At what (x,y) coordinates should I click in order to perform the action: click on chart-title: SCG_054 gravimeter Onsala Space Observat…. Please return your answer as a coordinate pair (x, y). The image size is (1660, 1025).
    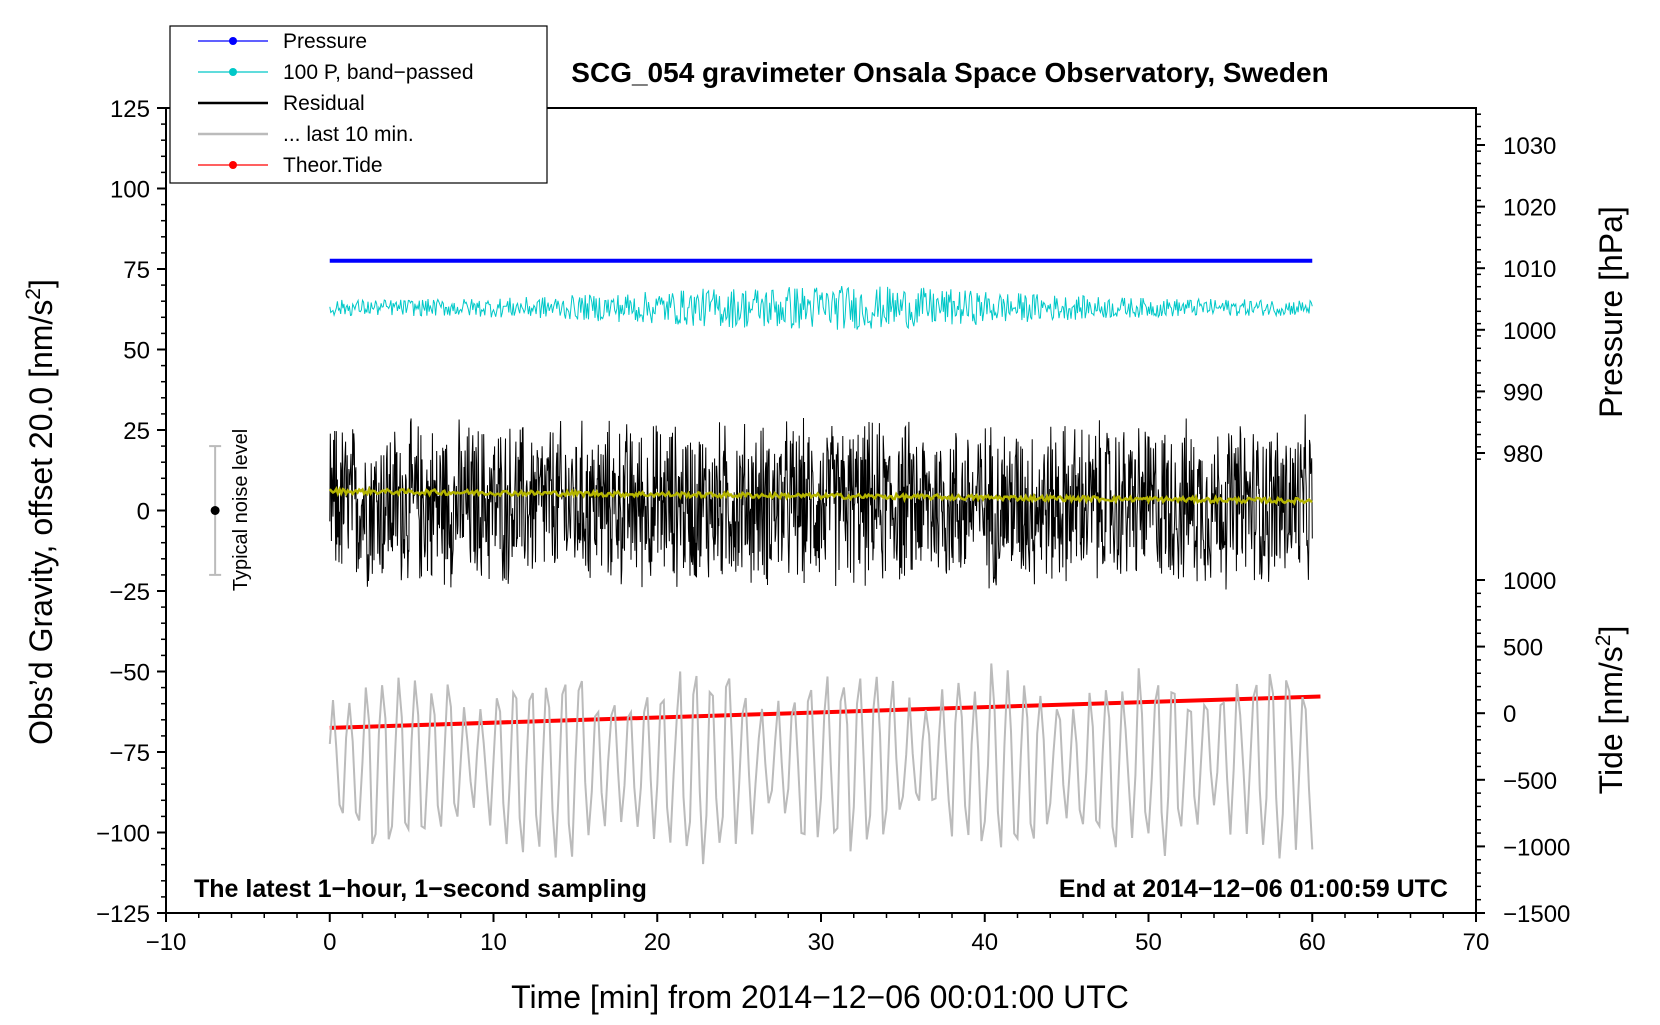
    Looking at the image, I should click on (949, 72).